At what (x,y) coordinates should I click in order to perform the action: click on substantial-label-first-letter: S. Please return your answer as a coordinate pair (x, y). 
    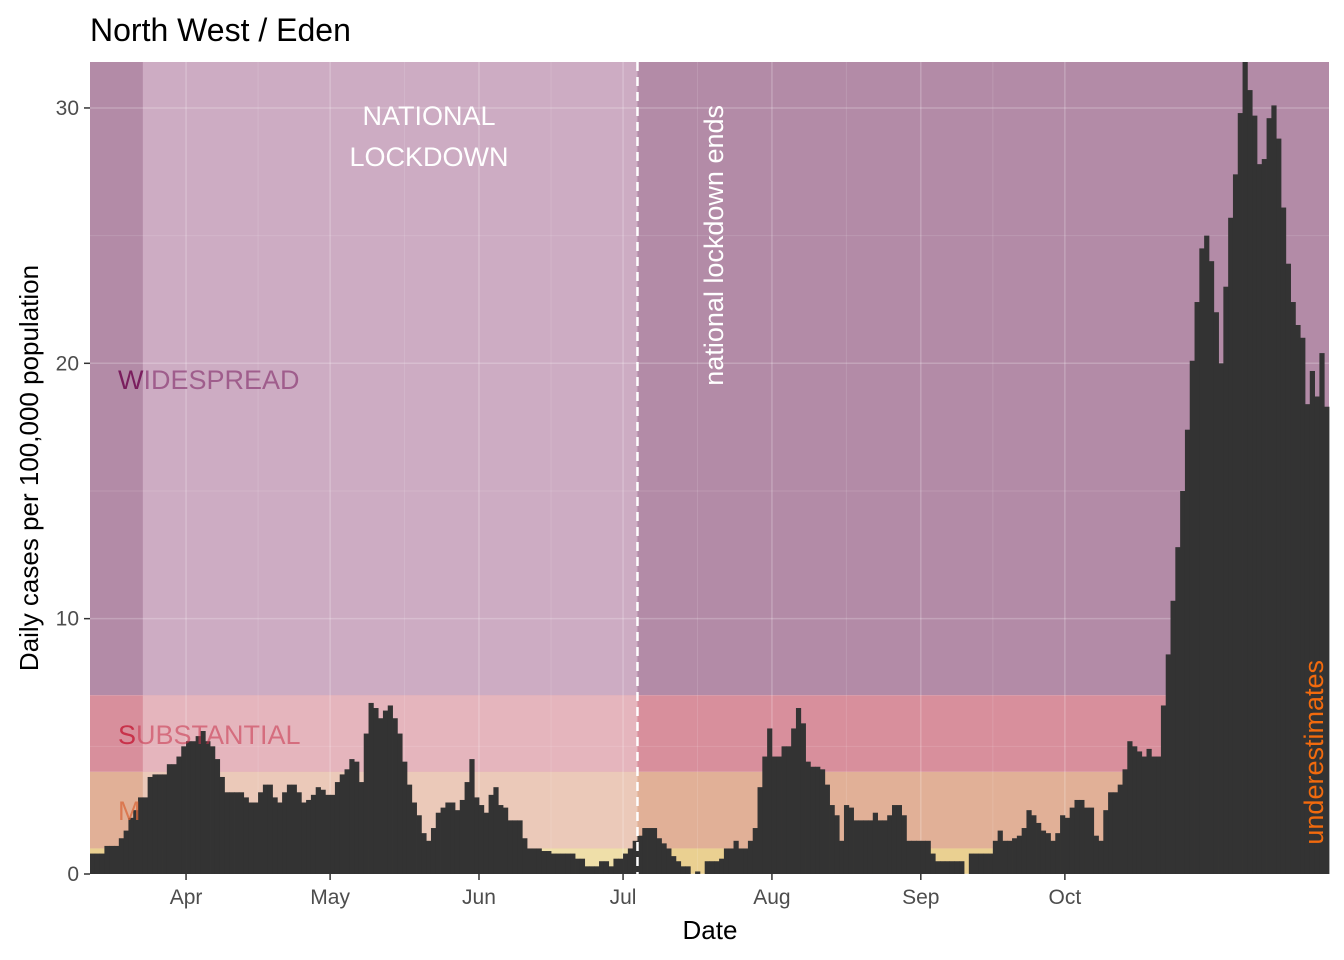
    Looking at the image, I should click on (127, 735).